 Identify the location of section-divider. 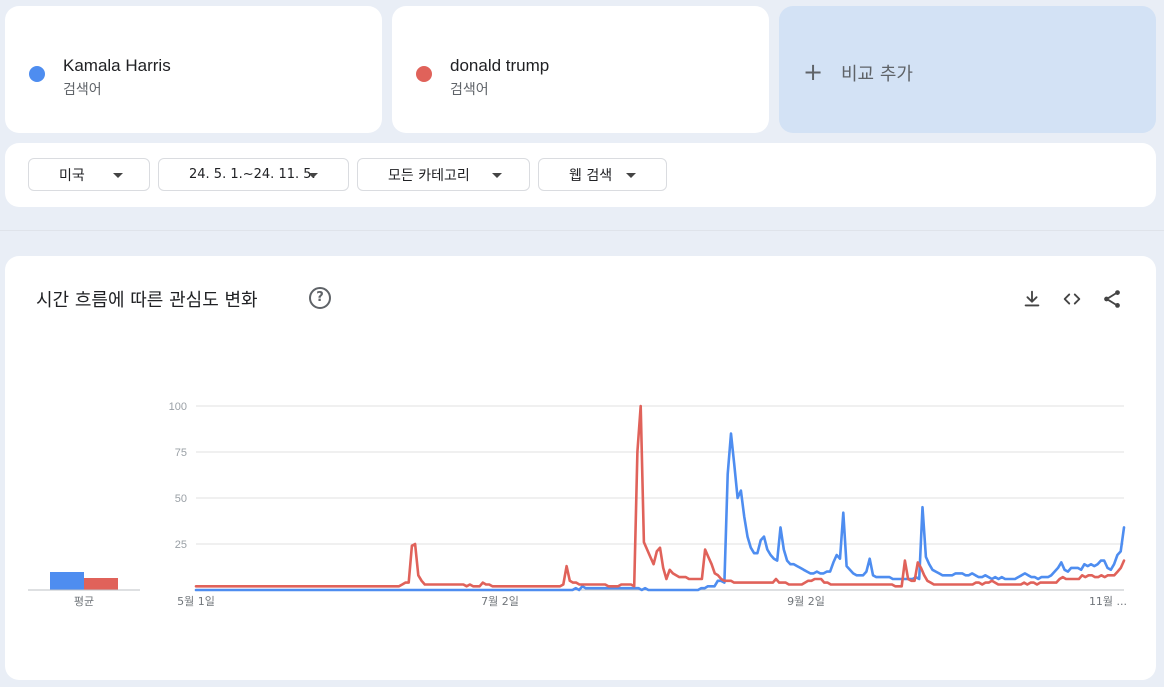
(582, 230).